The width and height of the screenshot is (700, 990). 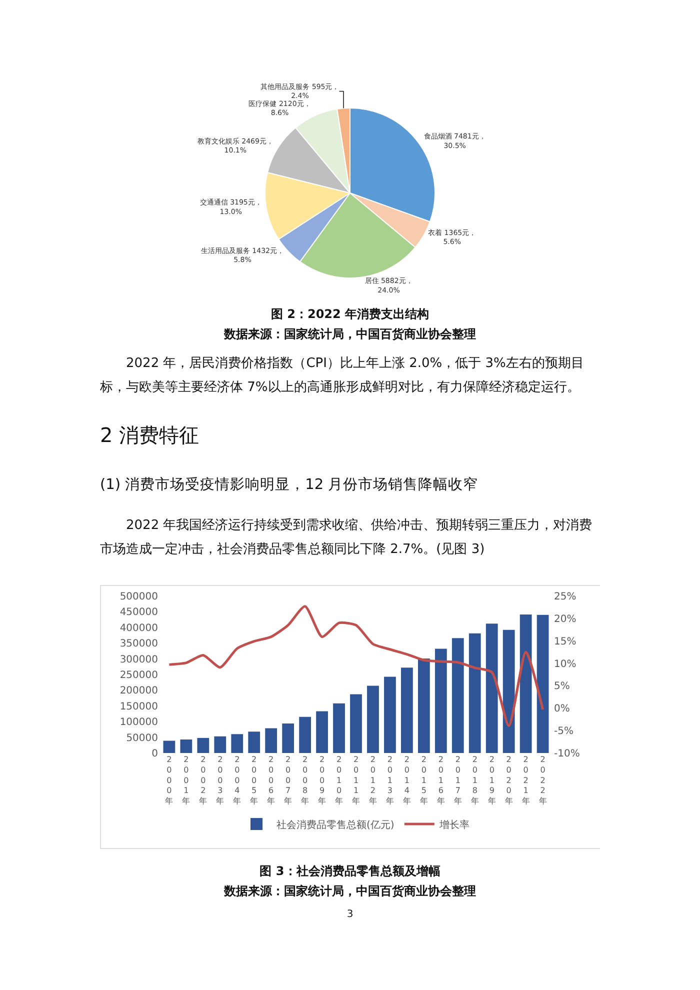 I want to click on x-tick-label: 2014年, so click(x=406, y=780).